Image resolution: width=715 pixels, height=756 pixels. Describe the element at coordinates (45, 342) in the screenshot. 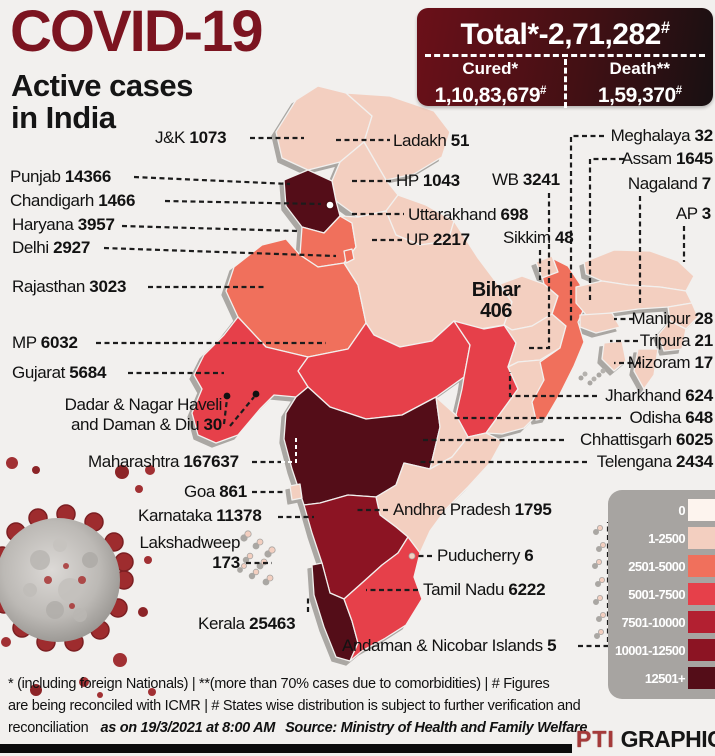

I see `label-mp: MP 6032` at that location.